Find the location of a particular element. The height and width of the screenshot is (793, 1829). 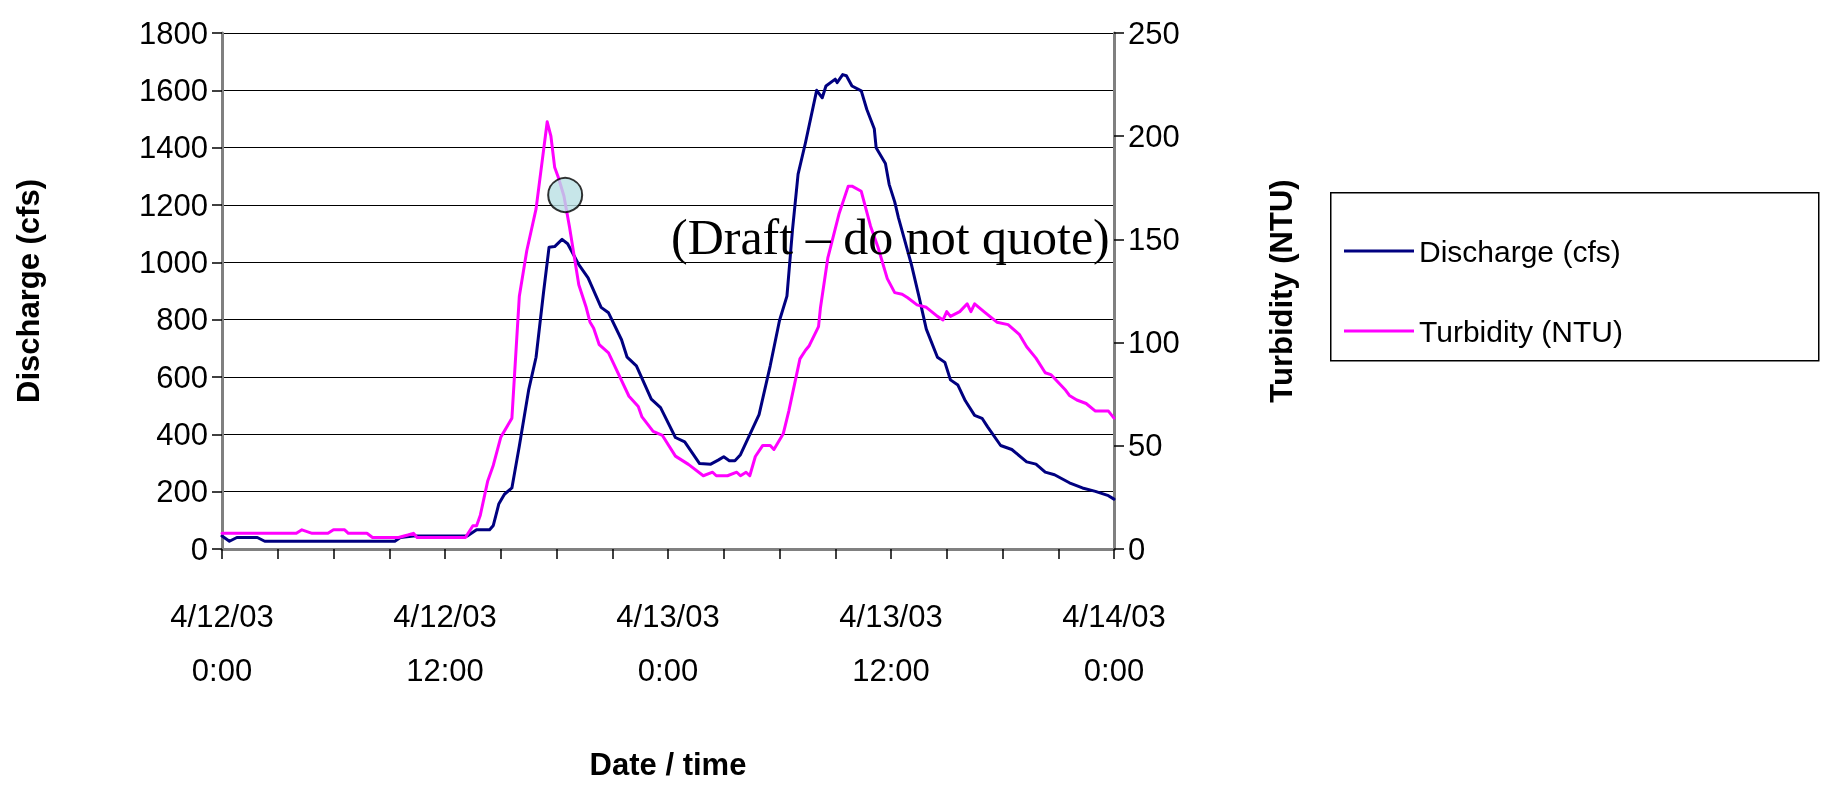

y2-tick-label: 200 is located at coordinates (1154, 136).